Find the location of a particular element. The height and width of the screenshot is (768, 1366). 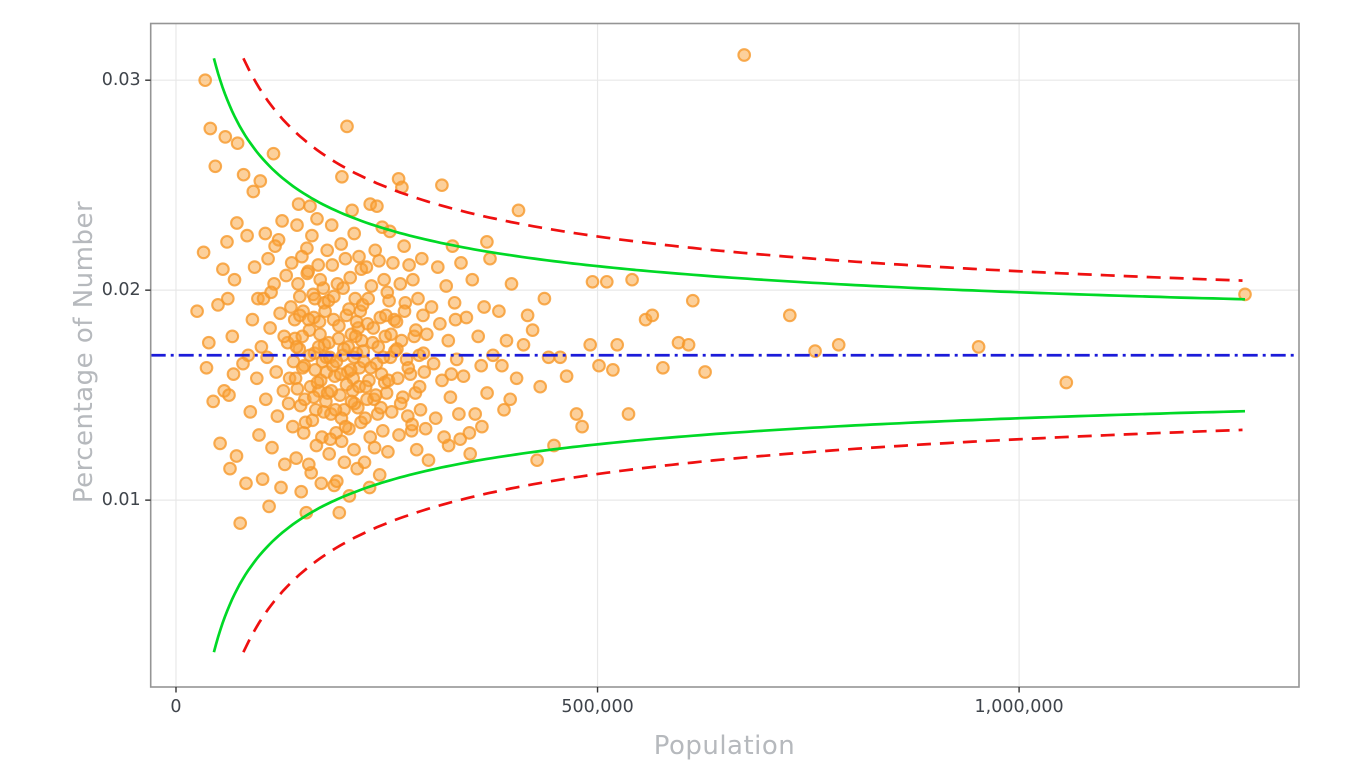

y-tick-label: 0.02 is located at coordinates (121, 290).